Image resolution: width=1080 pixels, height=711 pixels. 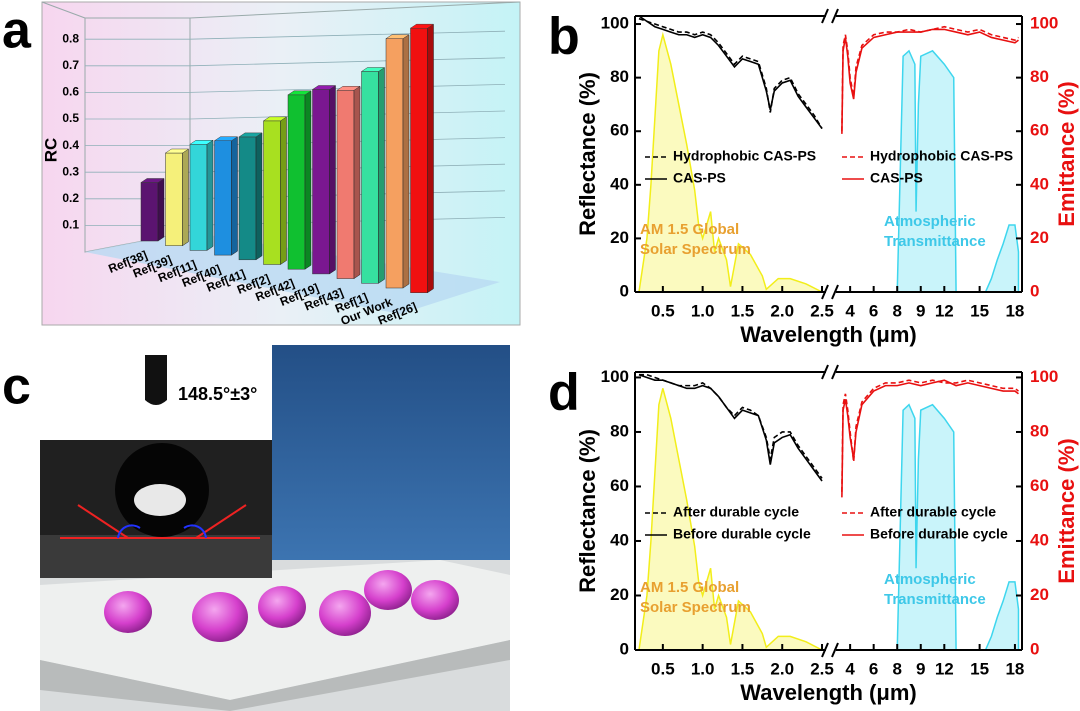 What do you see at coordinates (695, 607) in the screenshot?
I see `annotation: Solar Spectrum` at bounding box center [695, 607].